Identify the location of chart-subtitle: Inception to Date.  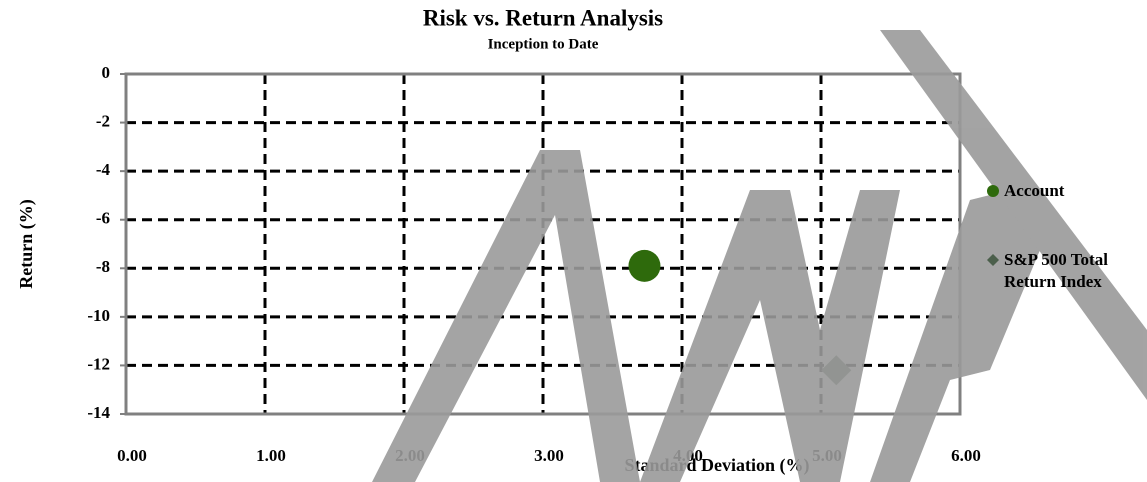
(543, 44).